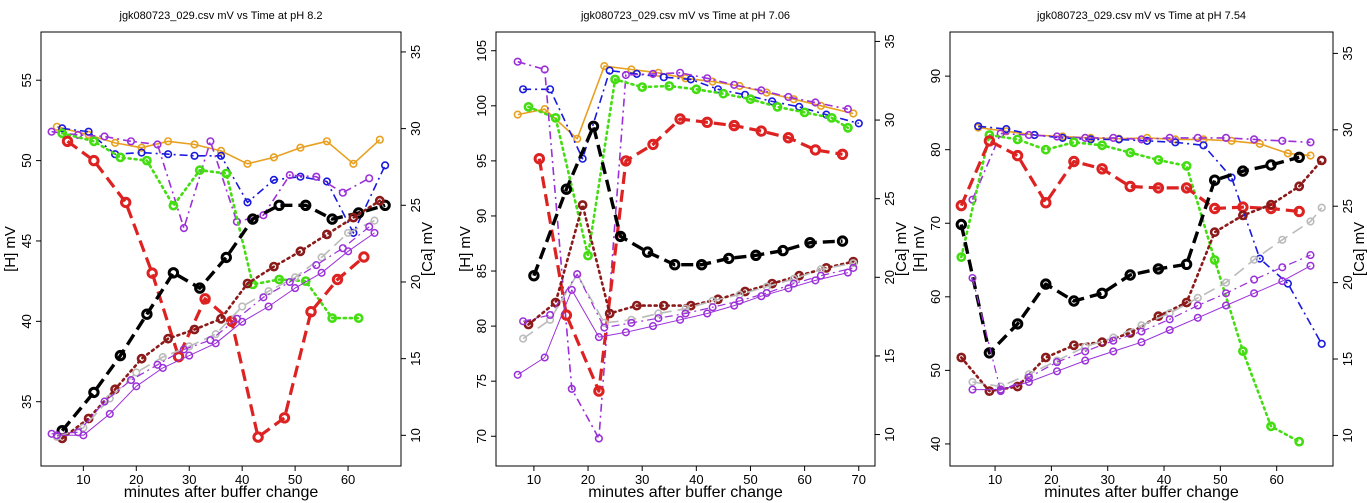 This screenshot has height=503, width=1367. Describe the element at coordinates (889, 356) in the screenshot. I see `y-right-tick-label: 15` at that location.